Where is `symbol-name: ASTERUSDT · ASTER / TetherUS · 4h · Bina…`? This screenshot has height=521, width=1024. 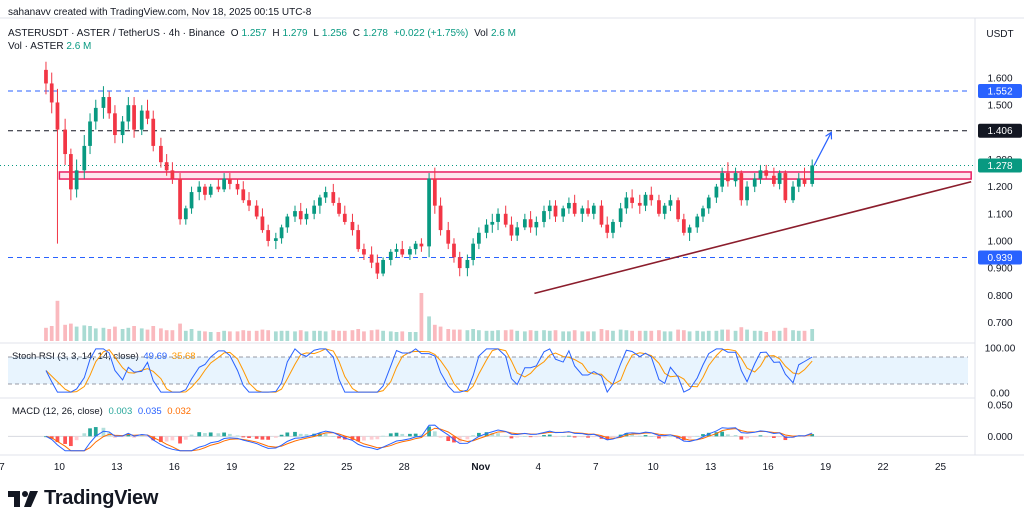
symbol-name: ASTERUSDT · ASTER / TetherUS · 4h · Bina… is located at coordinates (116, 33).